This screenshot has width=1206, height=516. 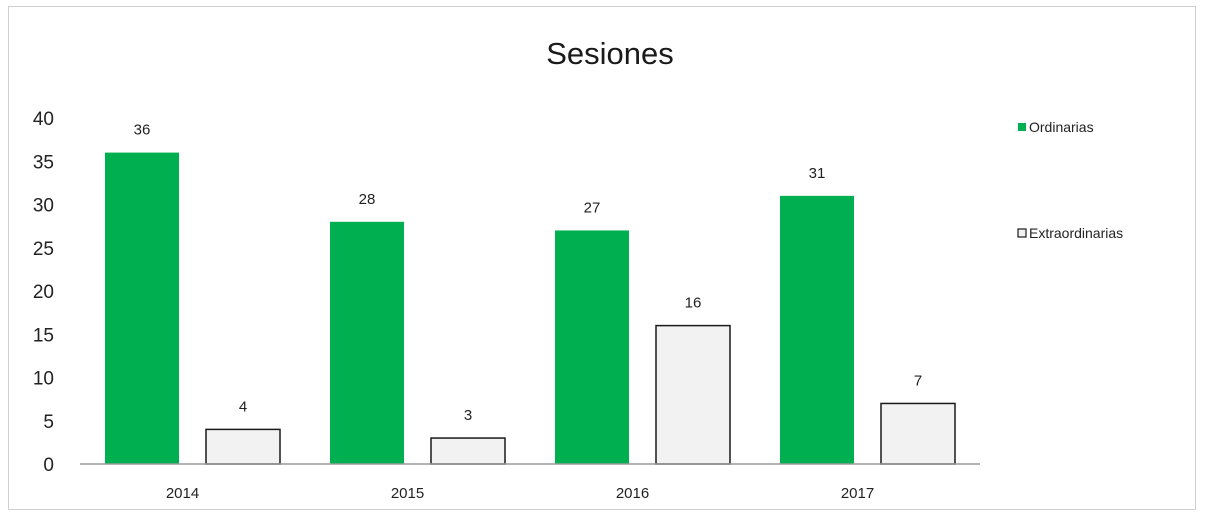 I want to click on y-tick-label: 40, so click(x=43, y=119).